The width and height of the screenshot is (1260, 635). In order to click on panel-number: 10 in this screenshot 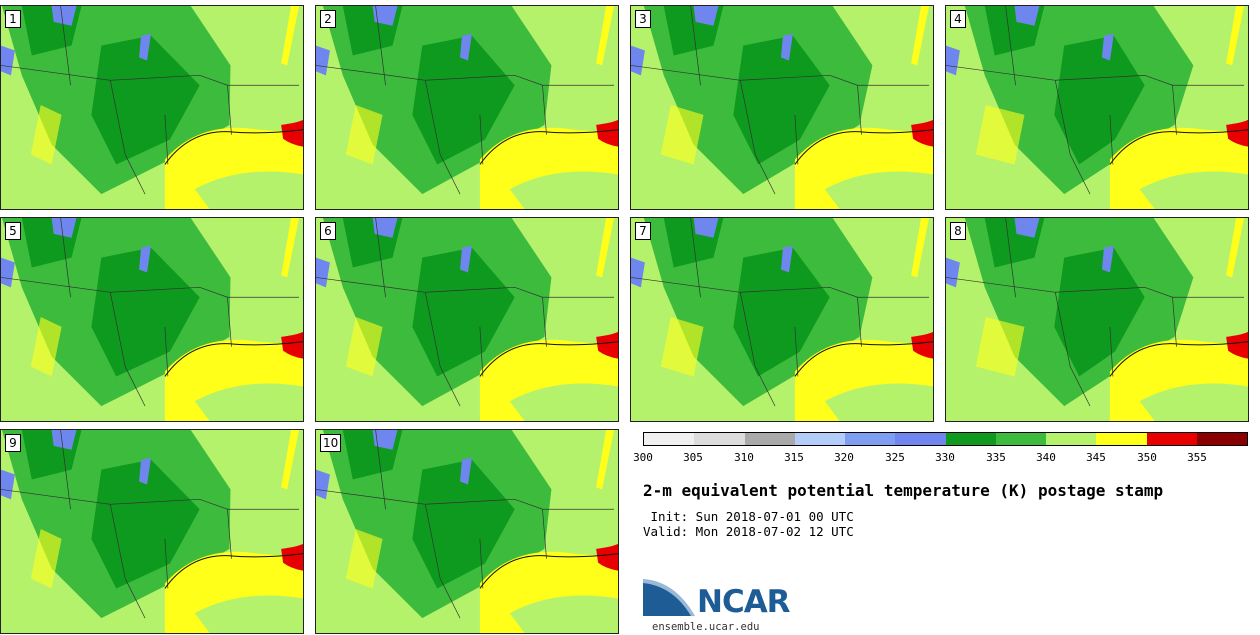, I will do `click(331, 443)`.